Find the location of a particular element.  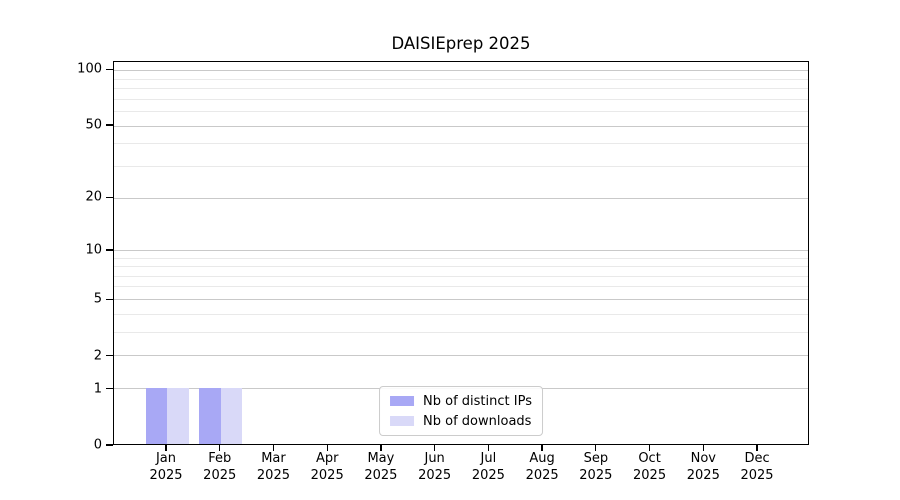

x-tick-label: Dec 2025 is located at coordinates (756, 467).